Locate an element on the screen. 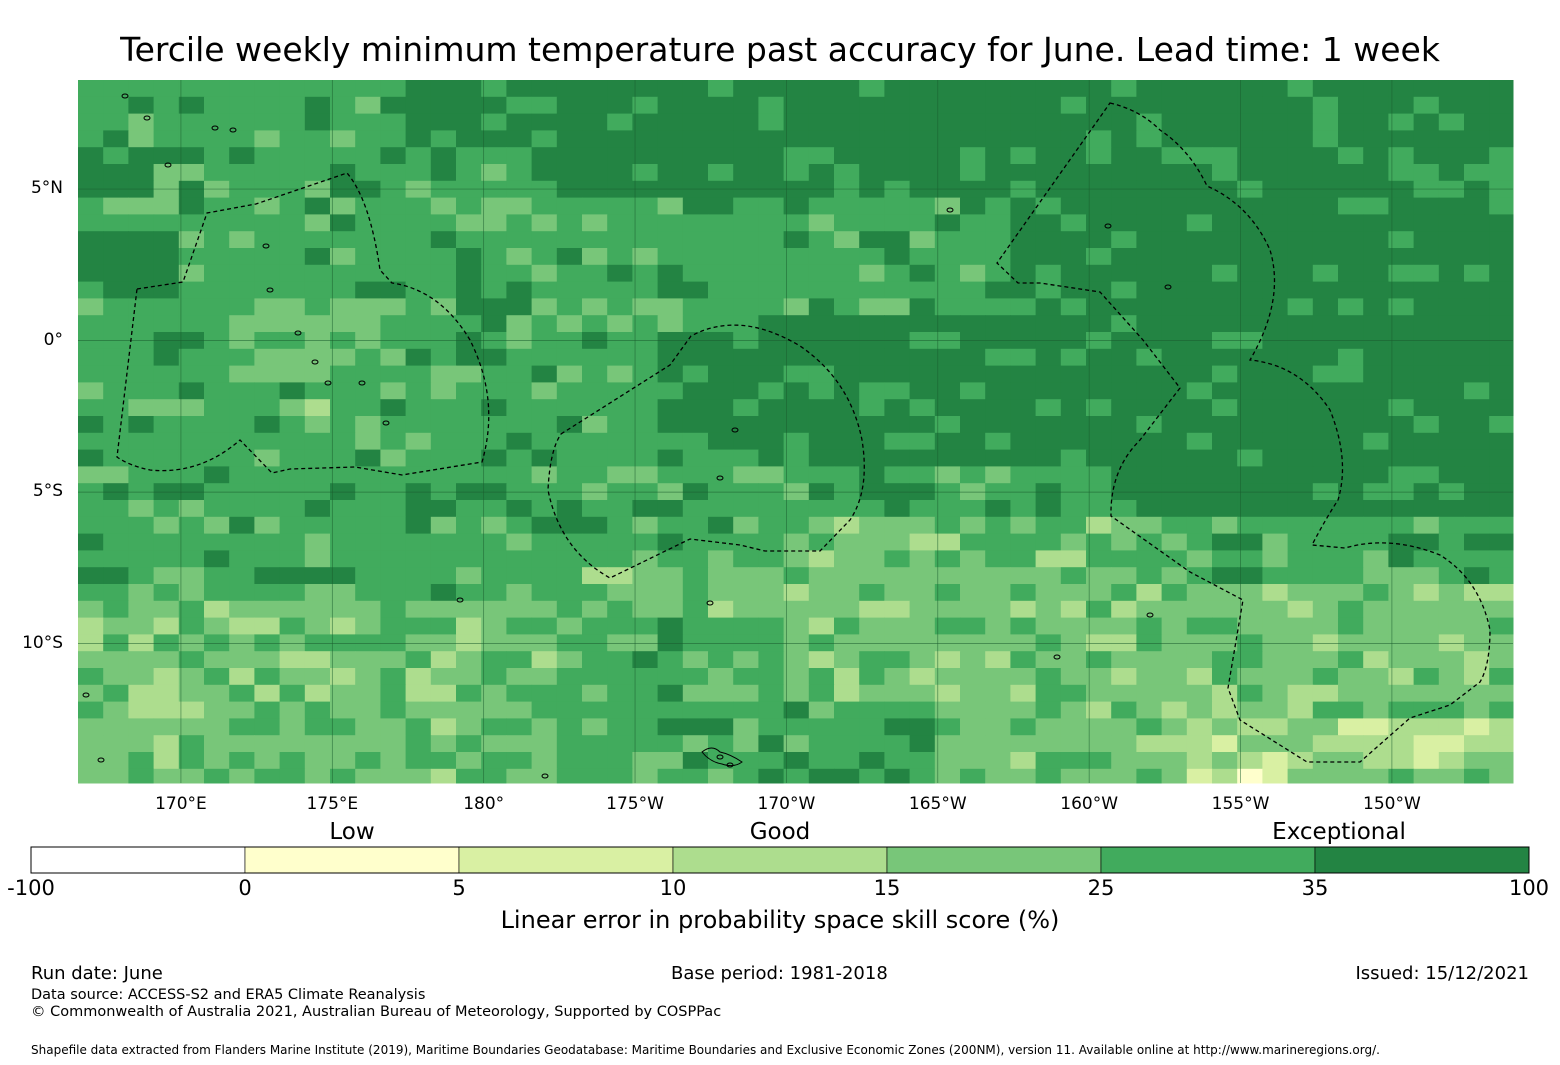 The image size is (1560, 1065). colorbar-segment is located at coordinates (1422, 860).